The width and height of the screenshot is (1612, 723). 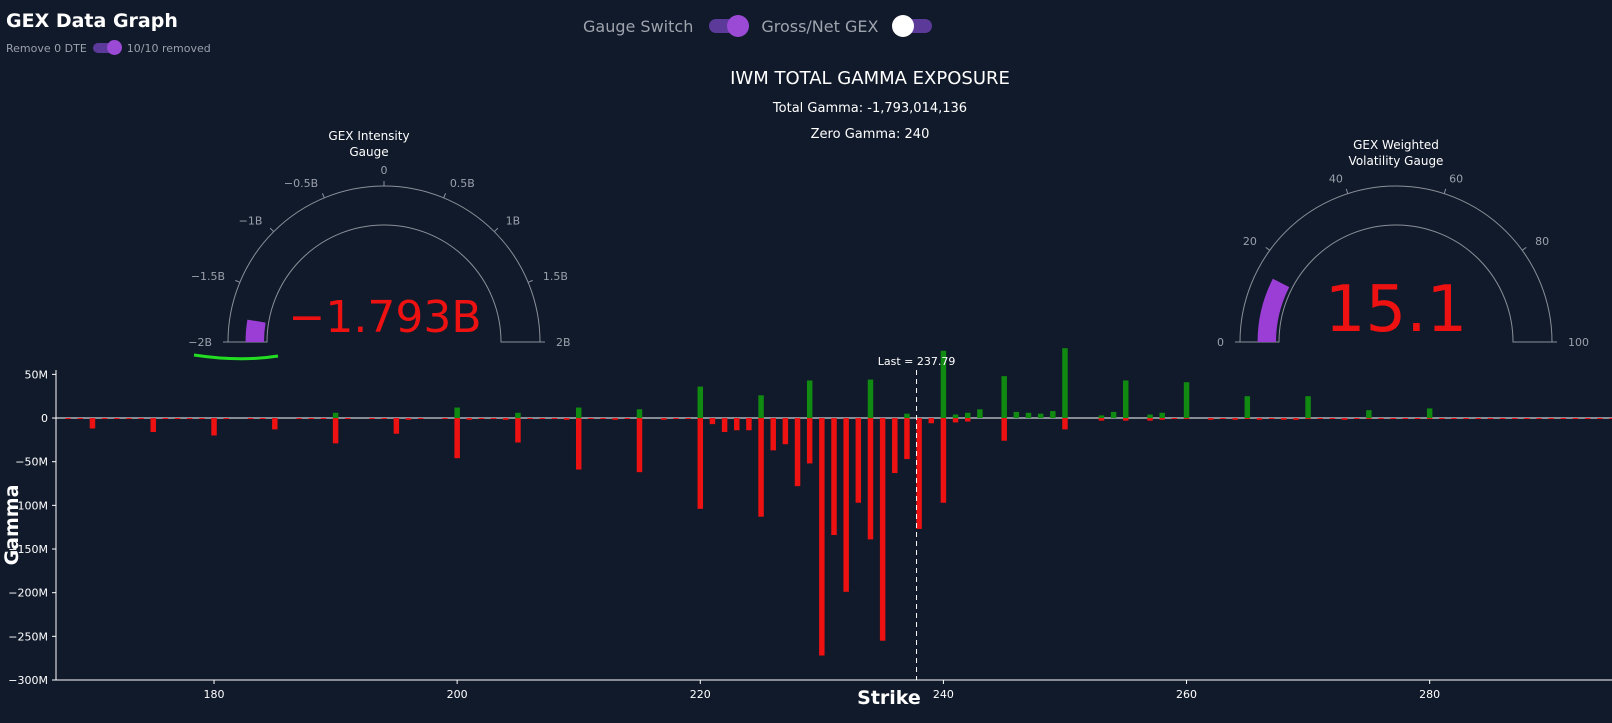 I want to click on gauge-tick-label: −1.5B, so click(x=208, y=276).